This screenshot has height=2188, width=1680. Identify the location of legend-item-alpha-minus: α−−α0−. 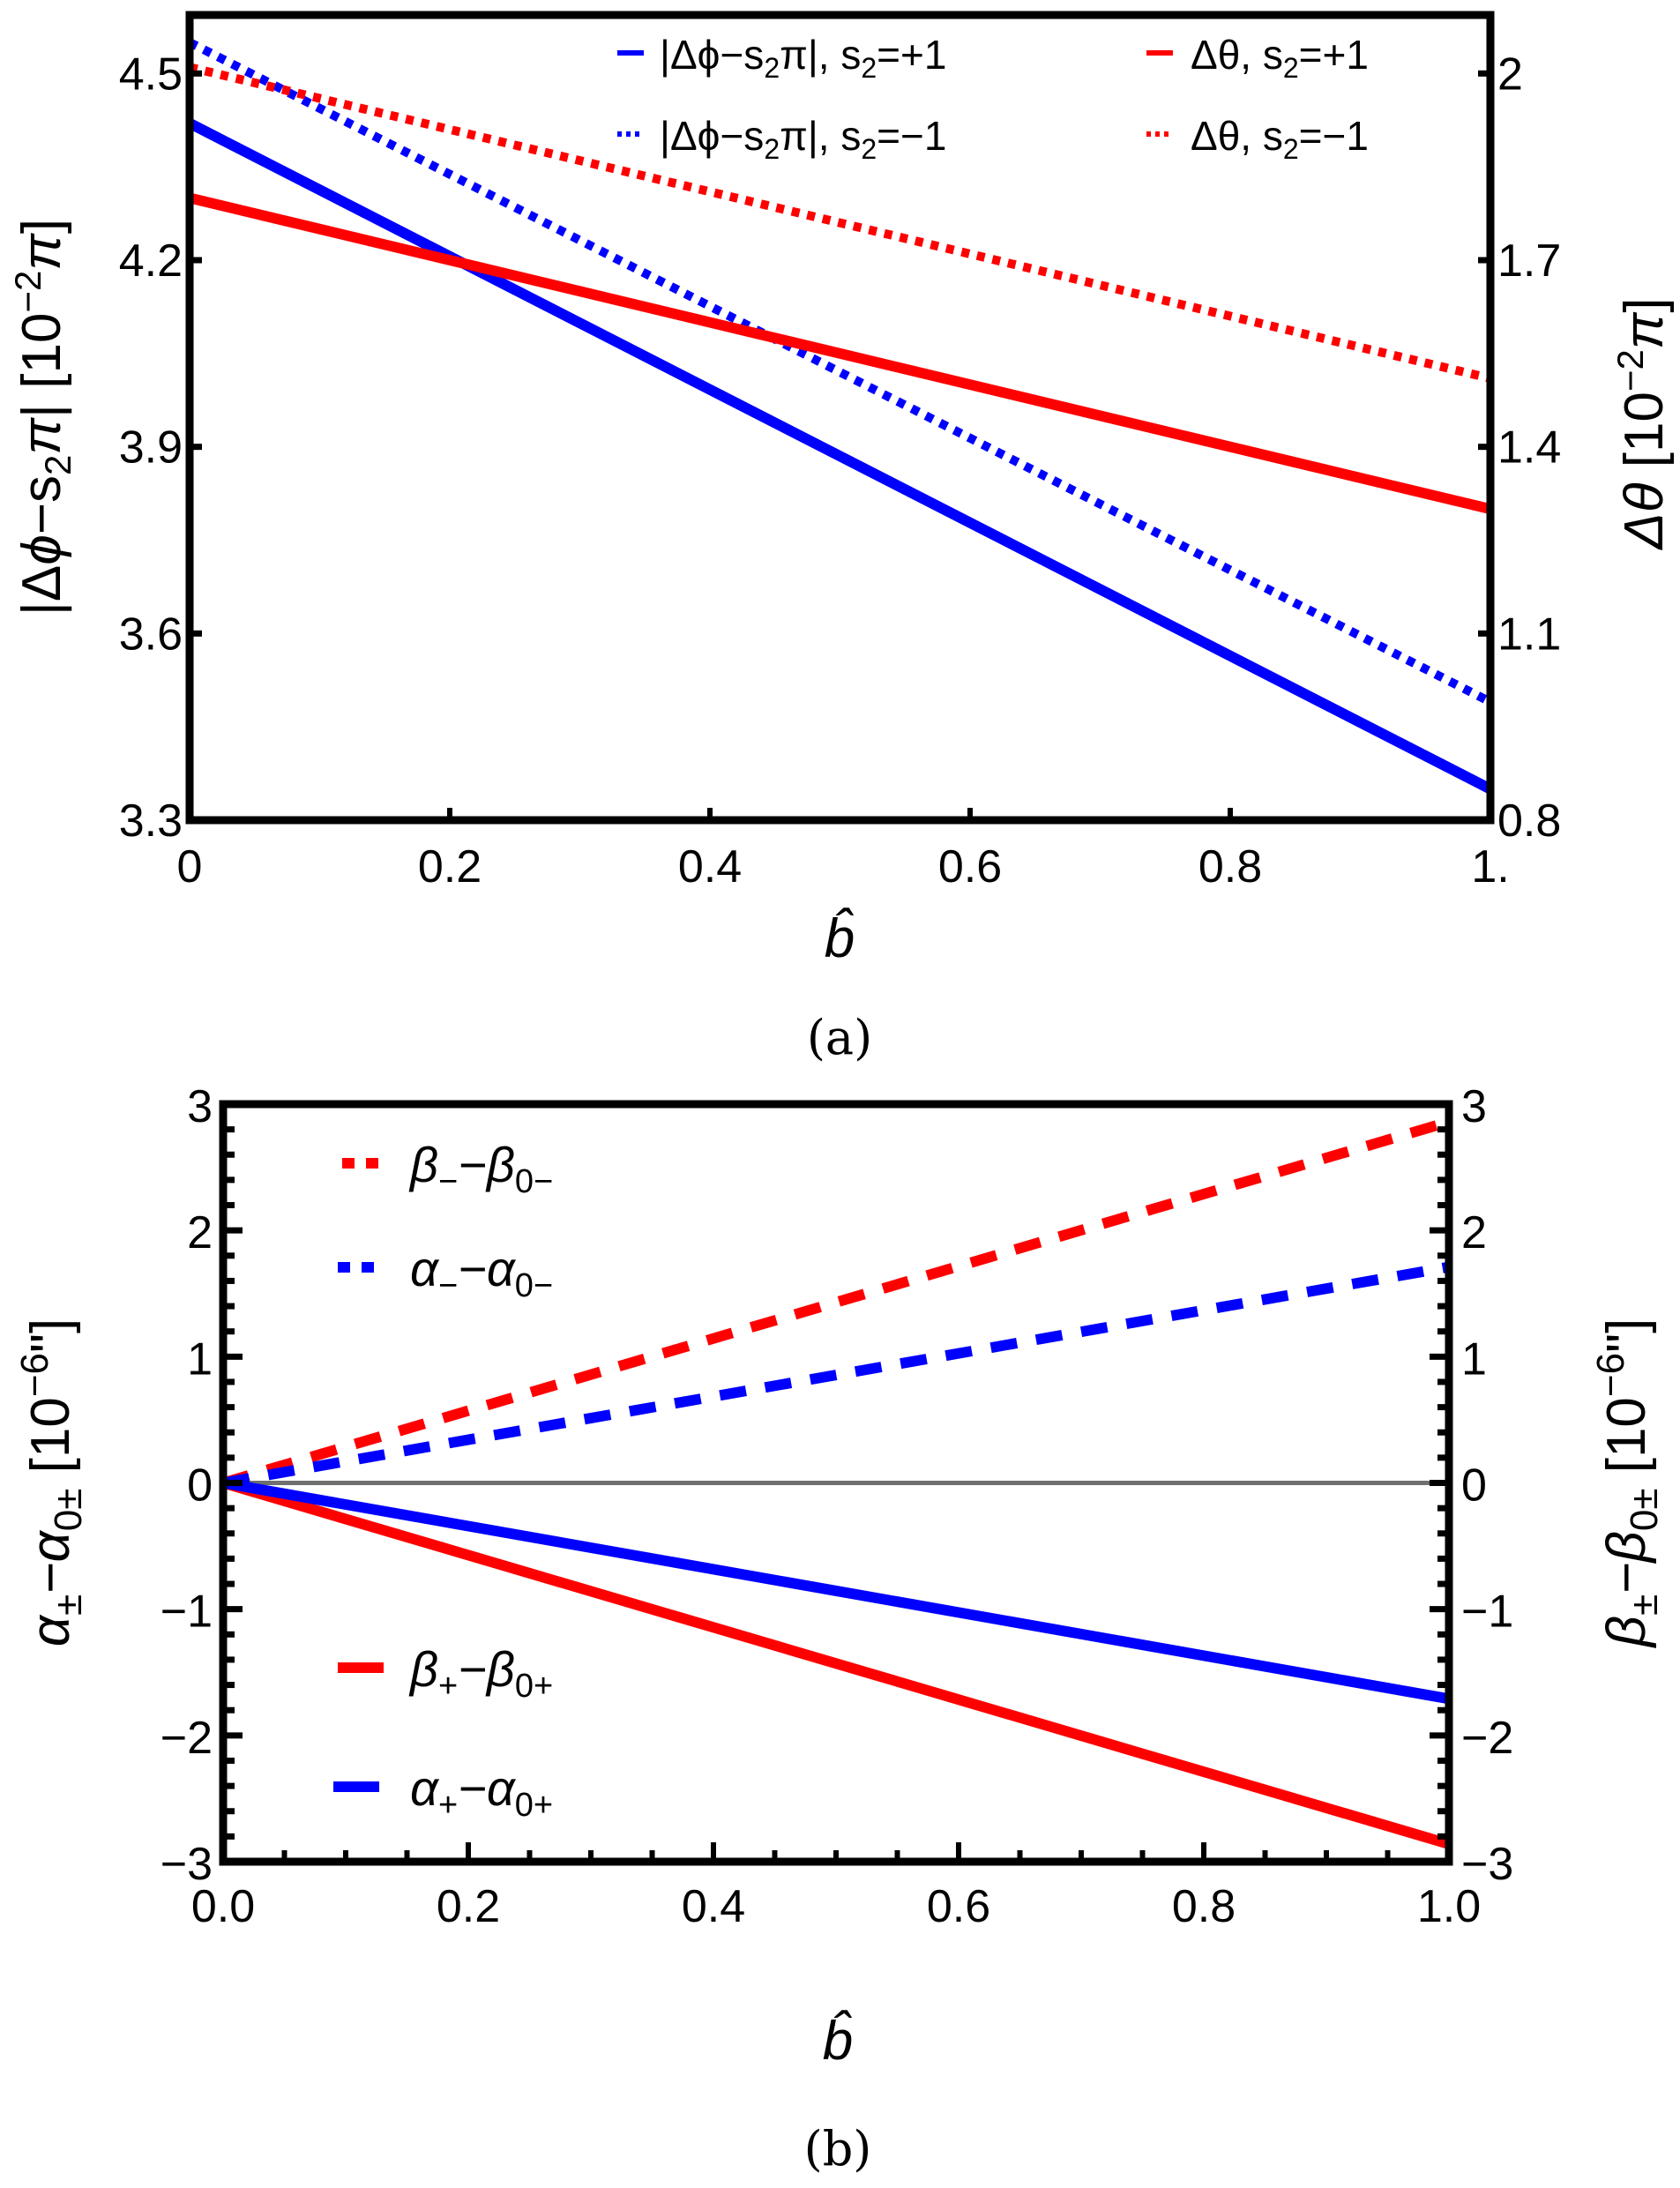
(445, 1272).